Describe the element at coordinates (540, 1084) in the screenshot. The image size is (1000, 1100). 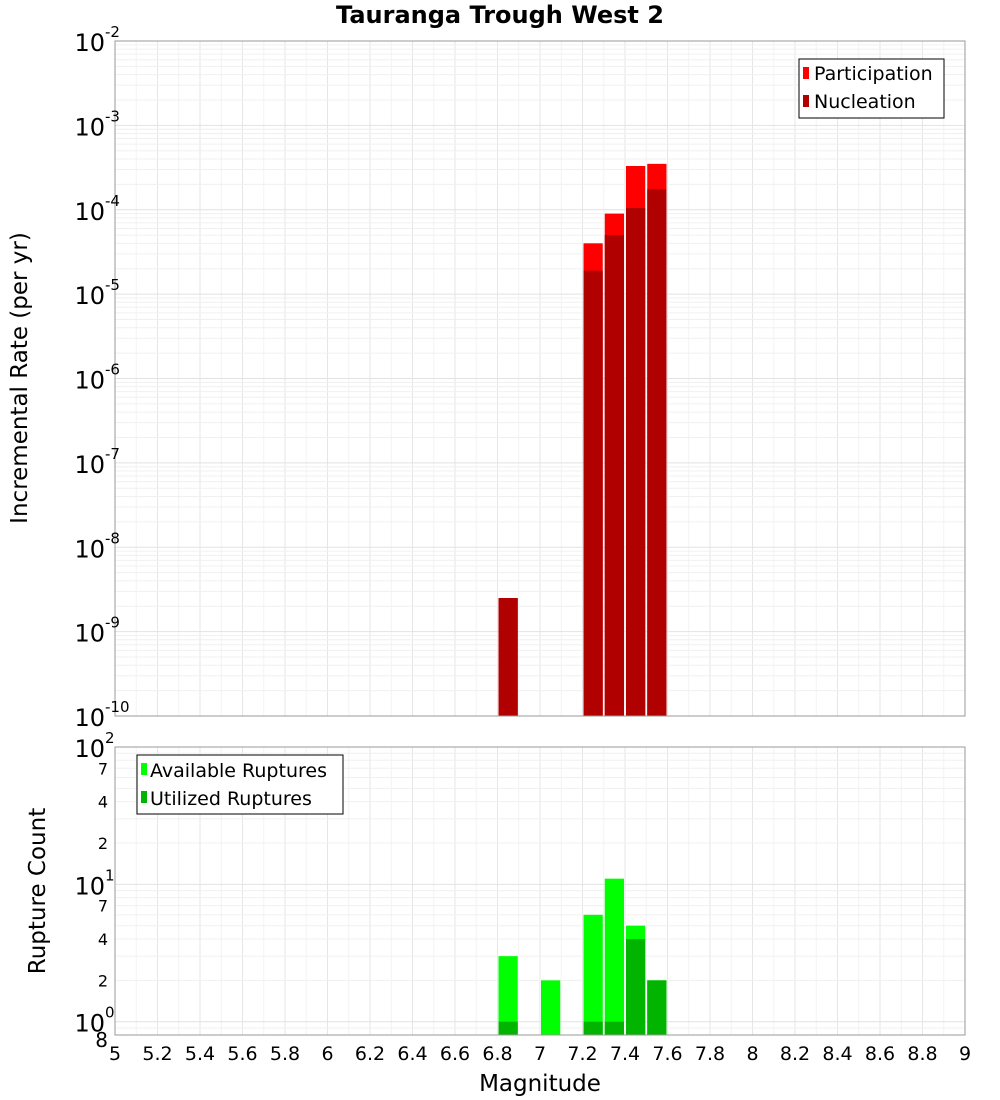
I see `x-axis-label: Magnitude` at that location.